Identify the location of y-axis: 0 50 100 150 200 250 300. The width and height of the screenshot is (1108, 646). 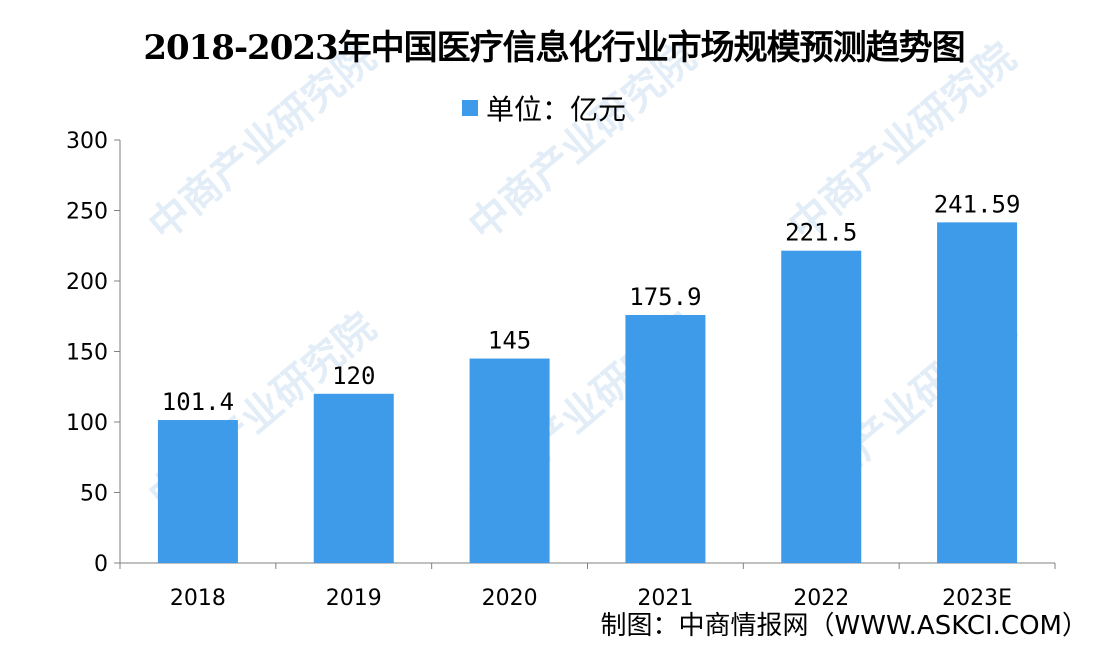
(93, 353).